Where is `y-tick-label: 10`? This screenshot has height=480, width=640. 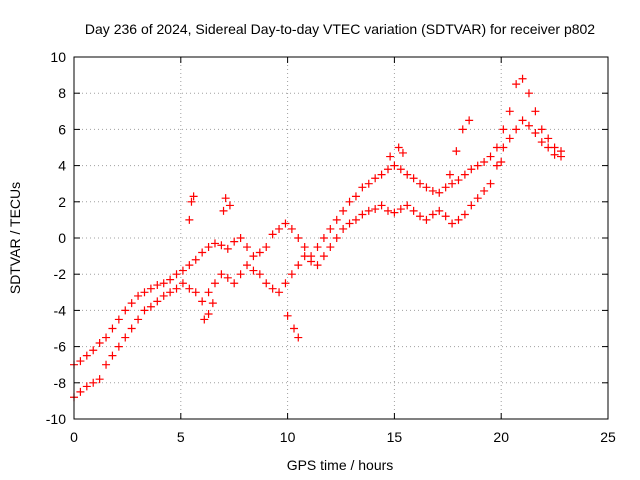 y-tick-label: 10 is located at coordinates (58, 57).